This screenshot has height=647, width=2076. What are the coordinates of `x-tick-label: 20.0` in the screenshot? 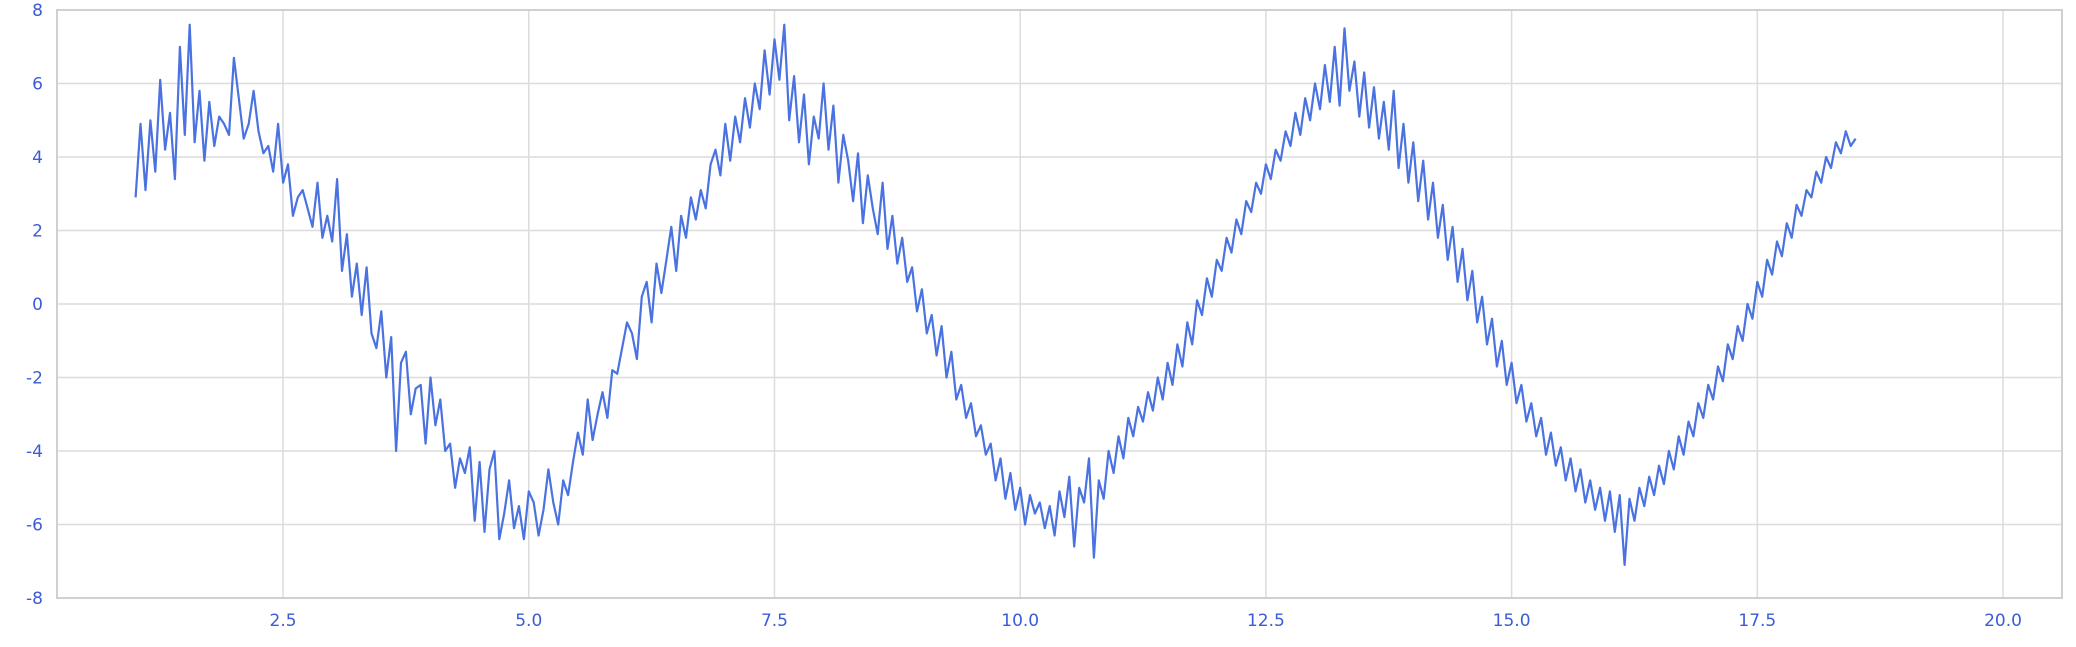 It's located at (2003, 621).